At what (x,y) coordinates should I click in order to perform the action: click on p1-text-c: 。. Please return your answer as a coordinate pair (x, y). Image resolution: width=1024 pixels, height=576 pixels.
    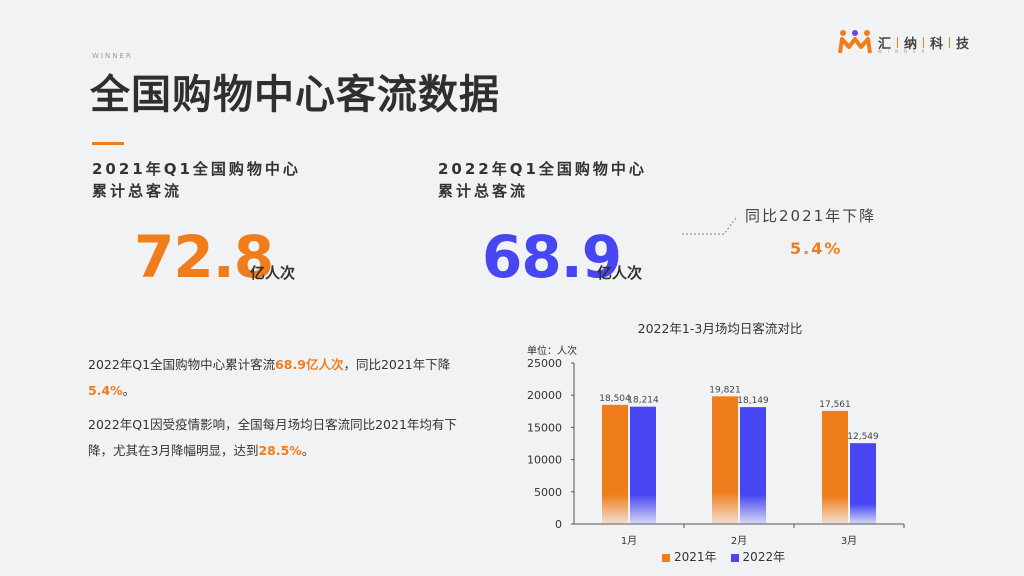
    Looking at the image, I should click on (129, 390).